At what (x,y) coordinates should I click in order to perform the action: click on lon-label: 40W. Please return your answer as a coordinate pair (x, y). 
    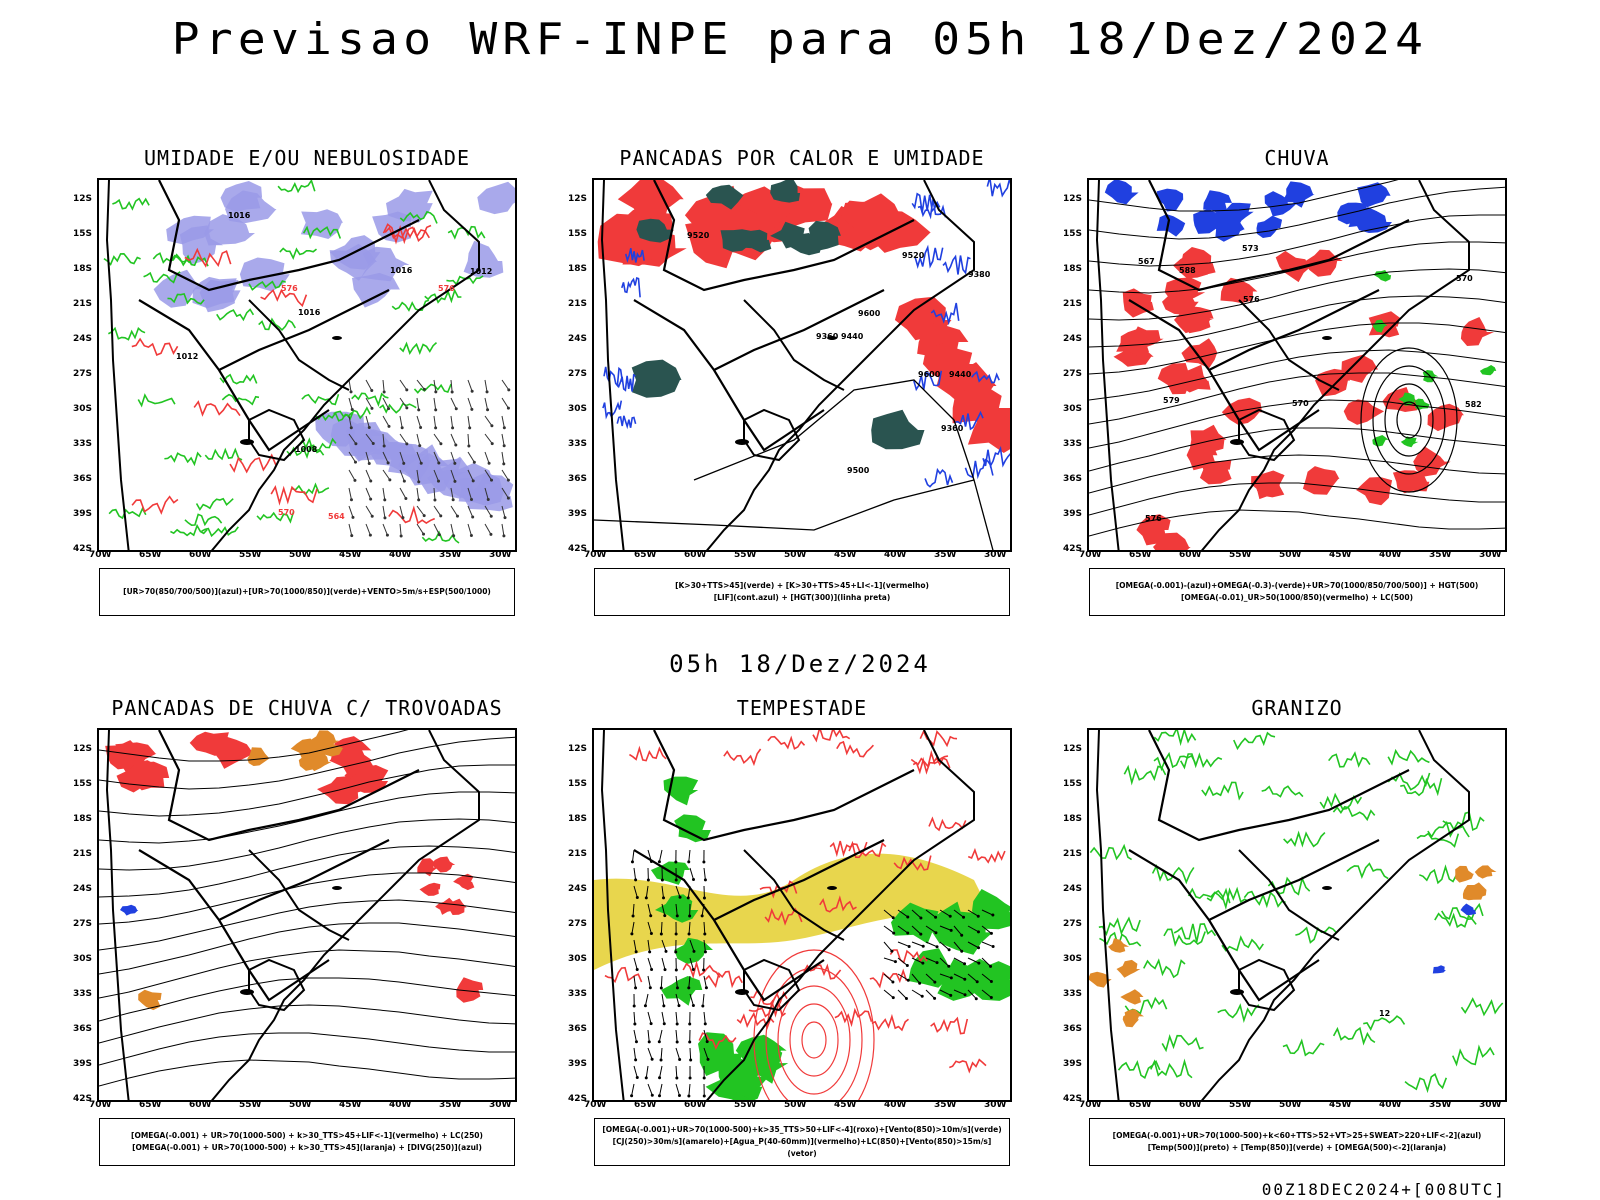
    Looking at the image, I should click on (1390, 1105).